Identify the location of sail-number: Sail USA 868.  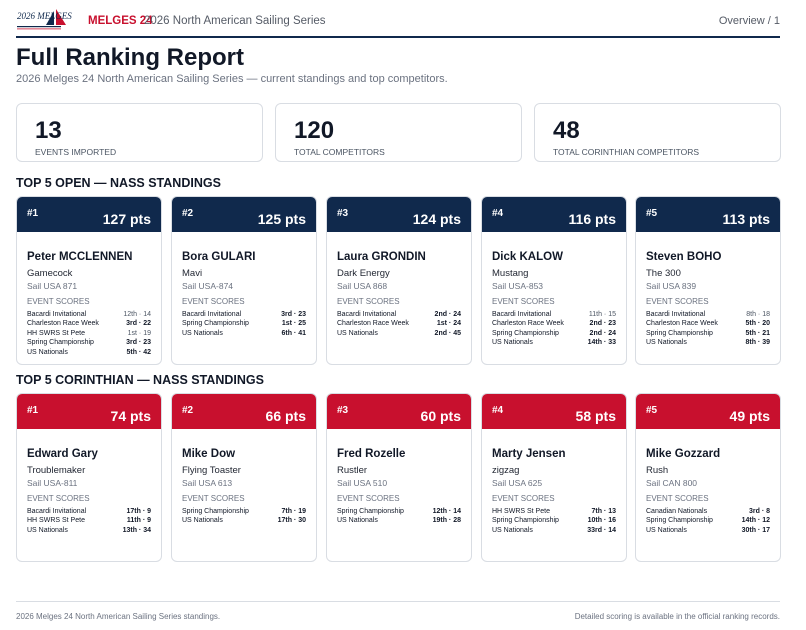
(362, 286).